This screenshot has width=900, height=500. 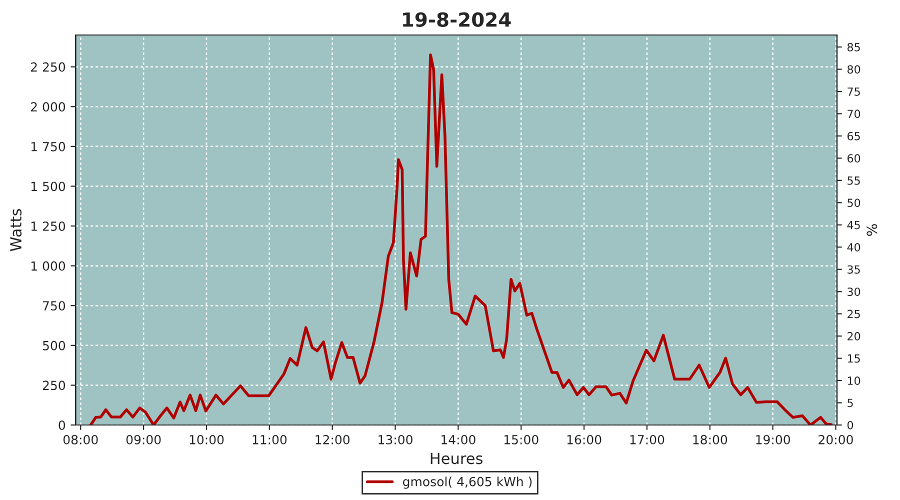 I want to click on y-tick-label: 1 250, so click(x=48, y=226).